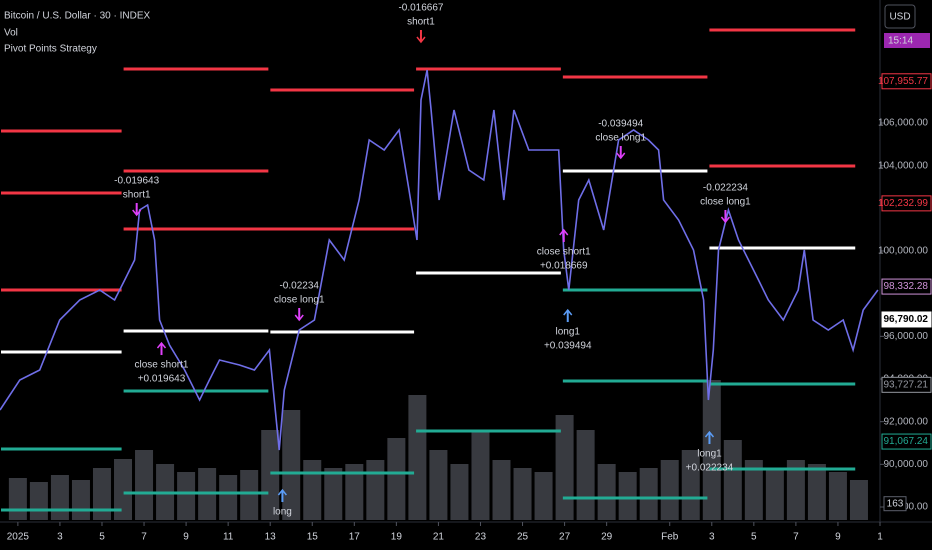 Image resolution: width=932 pixels, height=550 pixels. I want to click on signal-label: -0.019643, so click(136, 181).